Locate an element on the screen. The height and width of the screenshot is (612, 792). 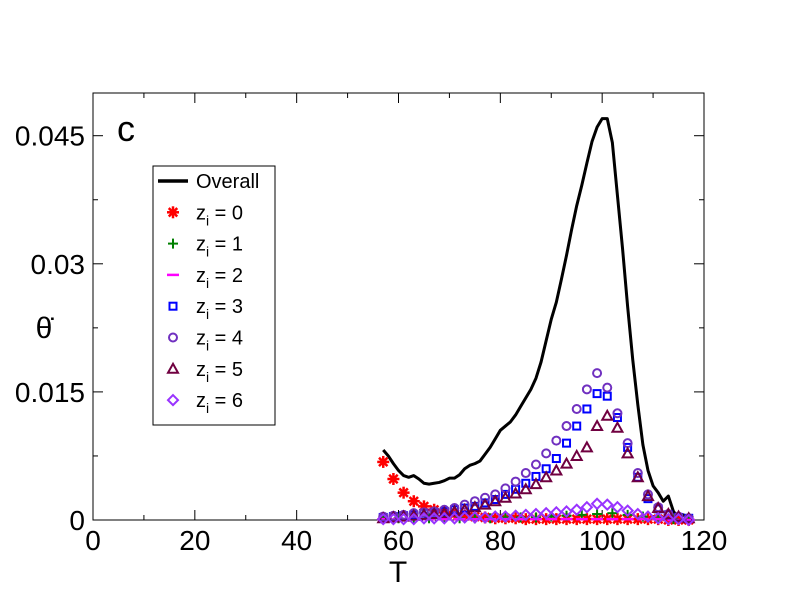
legend-item: zi = 0 is located at coordinates (205, 215).